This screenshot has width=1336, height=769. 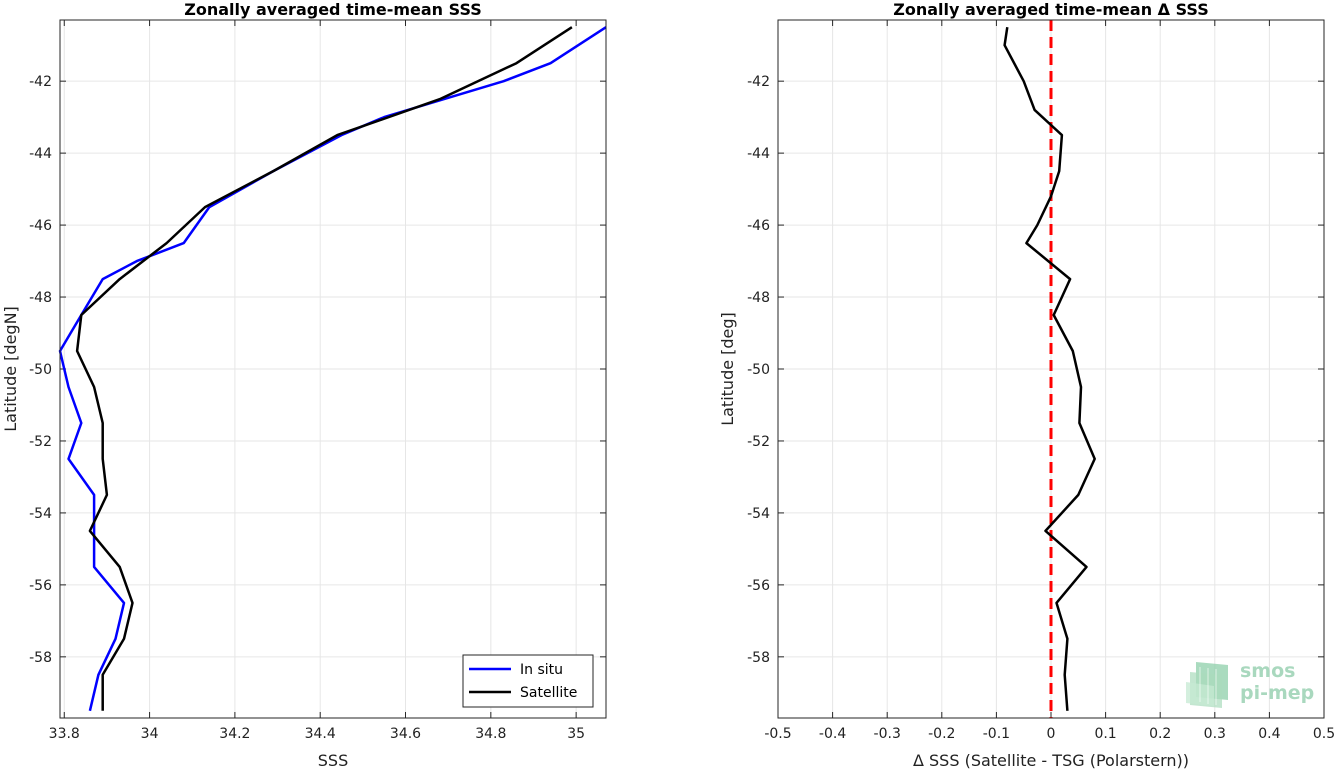 What do you see at coordinates (490, 734) in the screenshot?
I see `x-tick-label: 34.8` at bounding box center [490, 734].